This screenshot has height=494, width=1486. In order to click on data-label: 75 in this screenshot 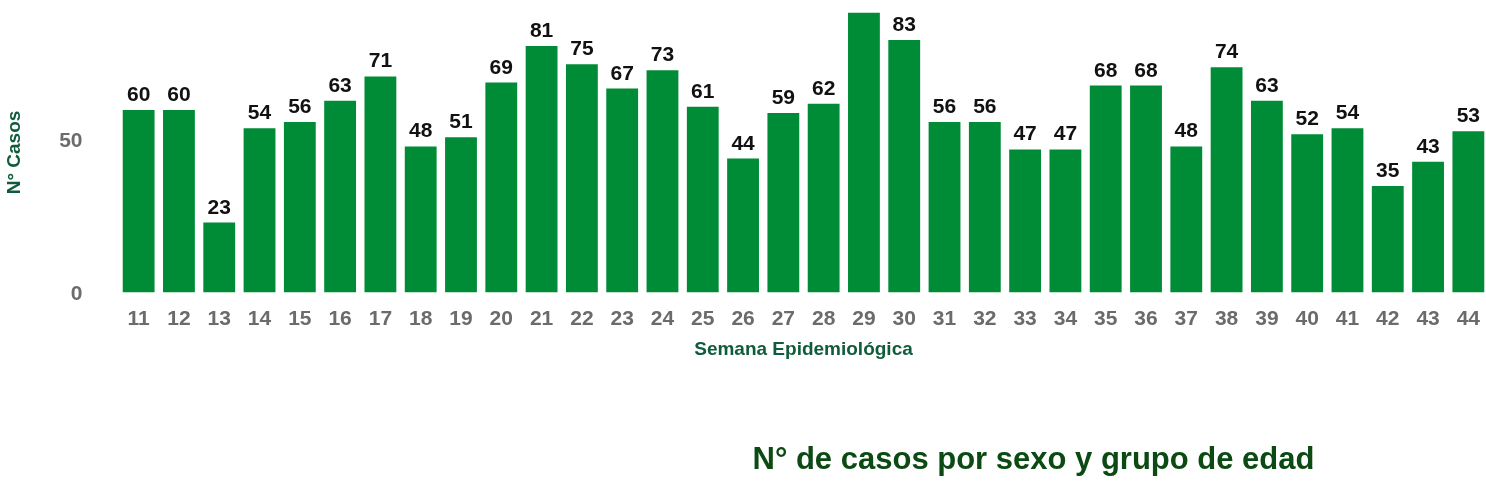, I will do `click(582, 48)`.